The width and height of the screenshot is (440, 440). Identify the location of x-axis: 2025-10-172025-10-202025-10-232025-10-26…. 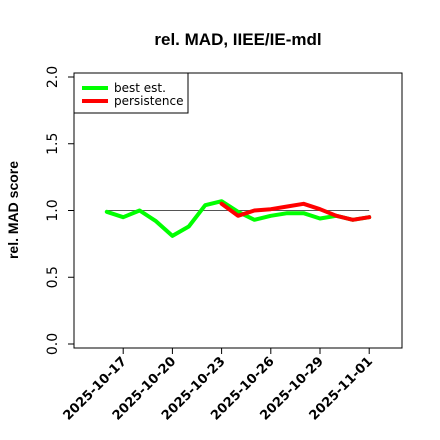
(218, 386).